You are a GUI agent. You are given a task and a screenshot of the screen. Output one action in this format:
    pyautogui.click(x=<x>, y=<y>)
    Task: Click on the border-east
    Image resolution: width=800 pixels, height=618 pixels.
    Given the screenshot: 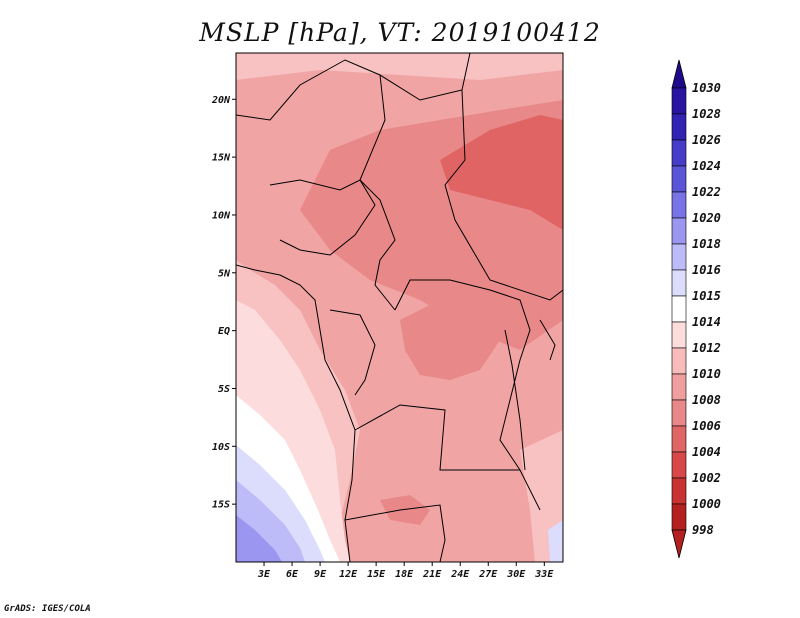 What is the action you would take?
    pyautogui.click(x=503, y=195)
    